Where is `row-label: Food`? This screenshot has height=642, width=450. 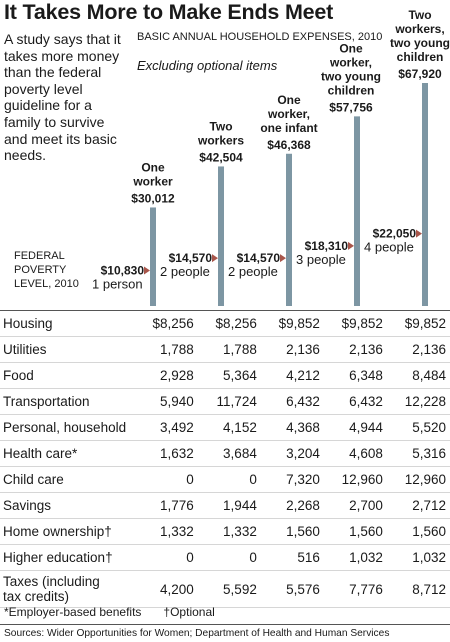
row-label: Food is located at coordinates (65, 375).